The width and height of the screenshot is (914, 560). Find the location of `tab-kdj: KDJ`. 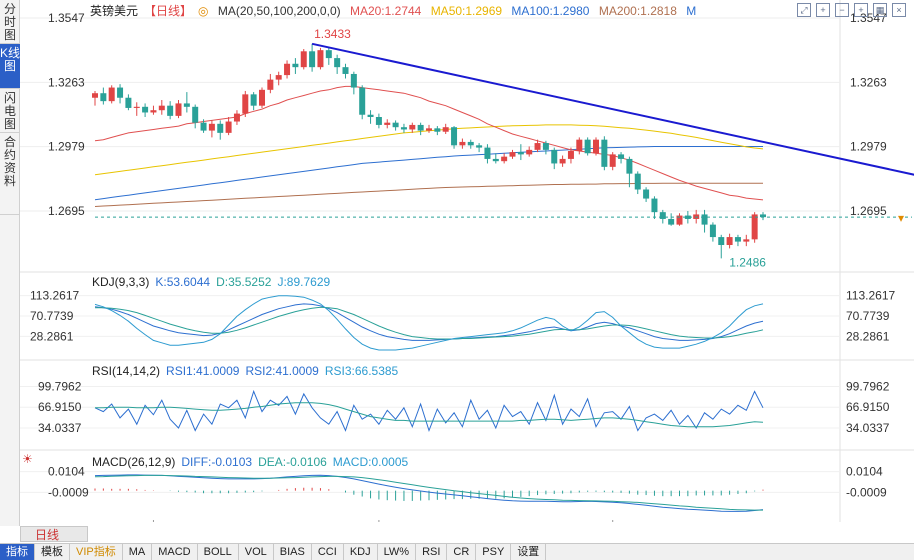

tab-kdj: KDJ is located at coordinates (361, 552).